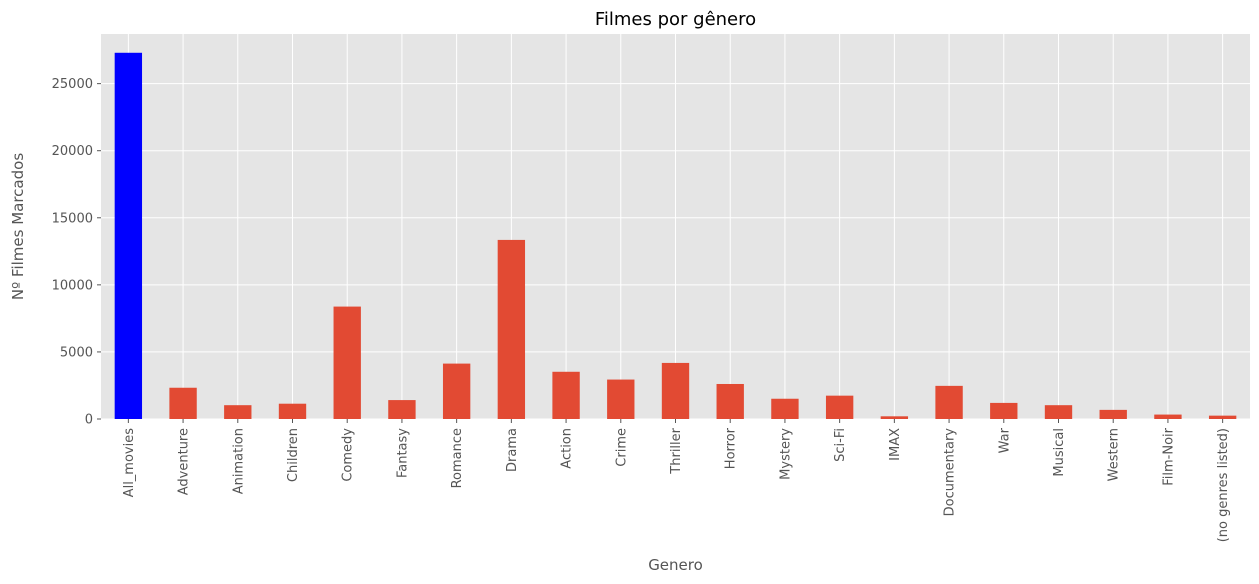 Image resolution: width=1259 pixels, height=584 pixels. What do you see at coordinates (676, 450) in the screenshot?
I see `x-tick-label: Thriller` at bounding box center [676, 450].